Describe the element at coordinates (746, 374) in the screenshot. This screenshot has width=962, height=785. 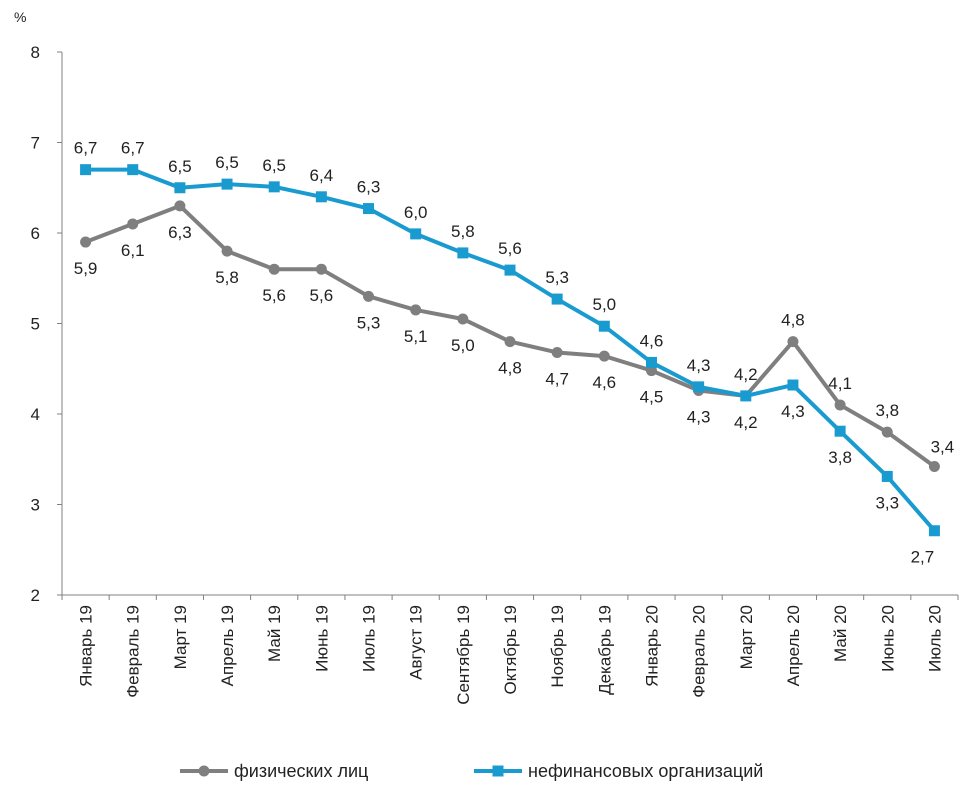
I see `data-label: 4,2` at that location.